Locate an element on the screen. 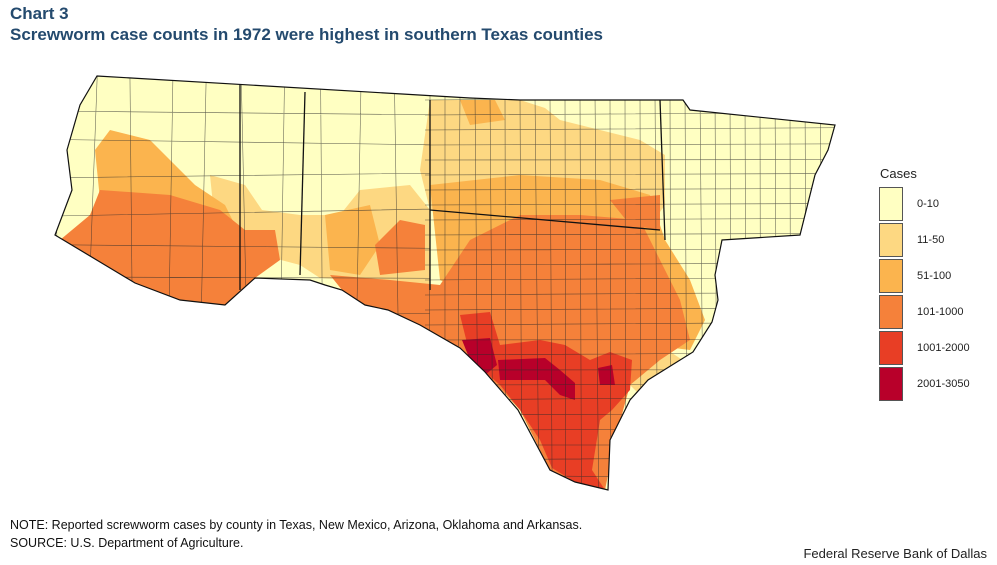 The width and height of the screenshot is (997, 565). region-101-1000-nm is located at coordinates (400, 247).